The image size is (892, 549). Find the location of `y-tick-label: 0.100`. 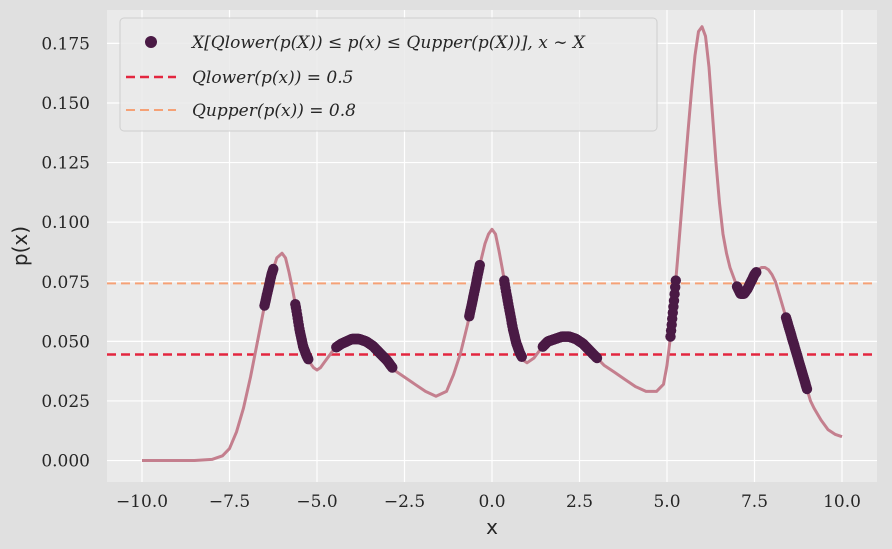

y-tick-label: 0.100 is located at coordinates (65, 223).